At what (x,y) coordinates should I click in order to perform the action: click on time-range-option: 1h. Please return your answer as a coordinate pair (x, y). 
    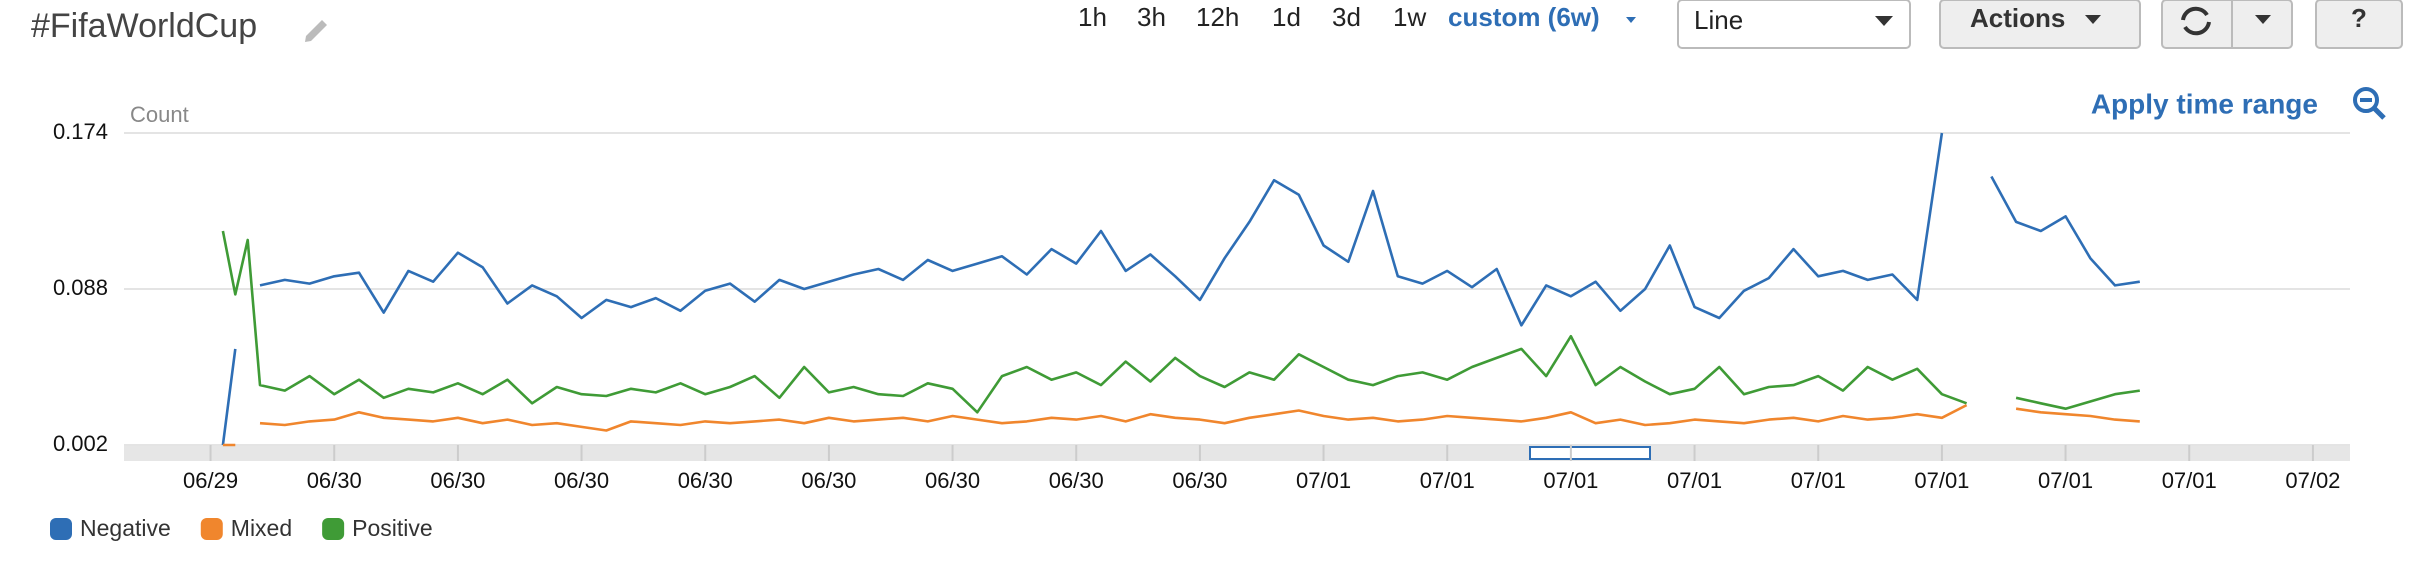
    Looking at the image, I should click on (1092, 17).